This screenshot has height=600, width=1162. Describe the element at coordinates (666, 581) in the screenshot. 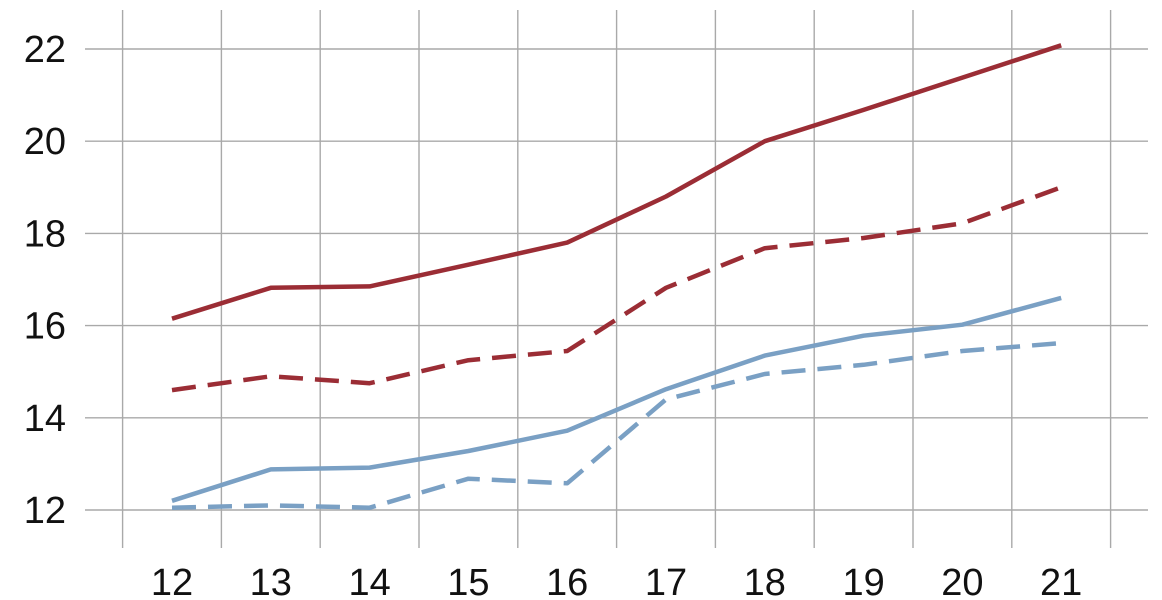

I see `x-tick-label: 17` at that location.